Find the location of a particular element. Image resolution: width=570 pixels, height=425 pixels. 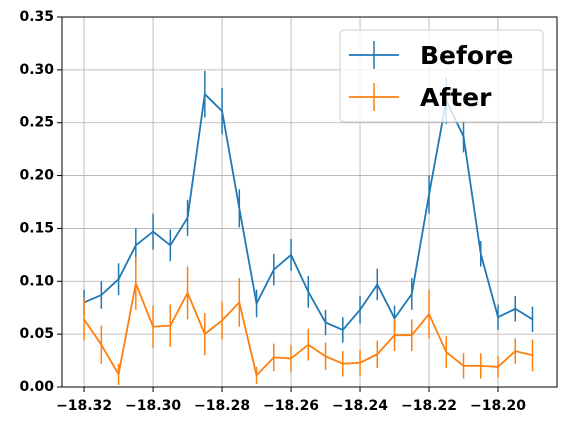

y-tick-label: 0.15 is located at coordinates (36, 228).